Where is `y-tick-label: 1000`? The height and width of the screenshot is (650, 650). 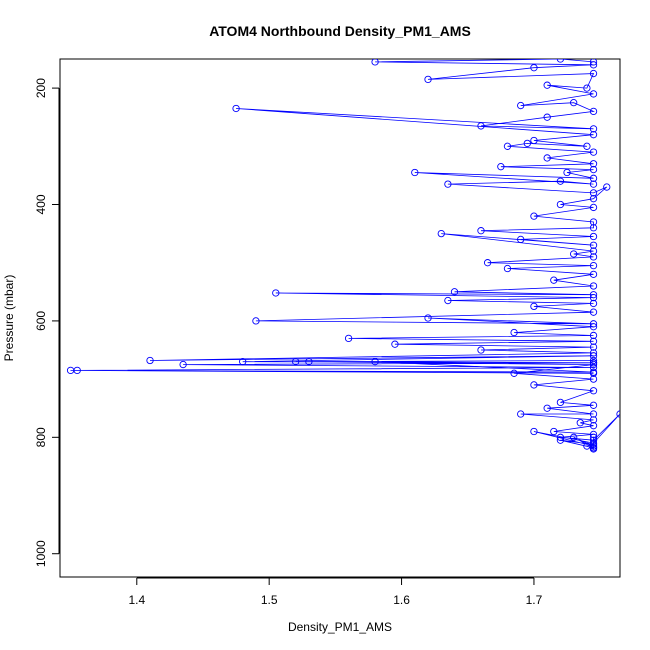 y-tick-label: 1000 is located at coordinates (41, 553).